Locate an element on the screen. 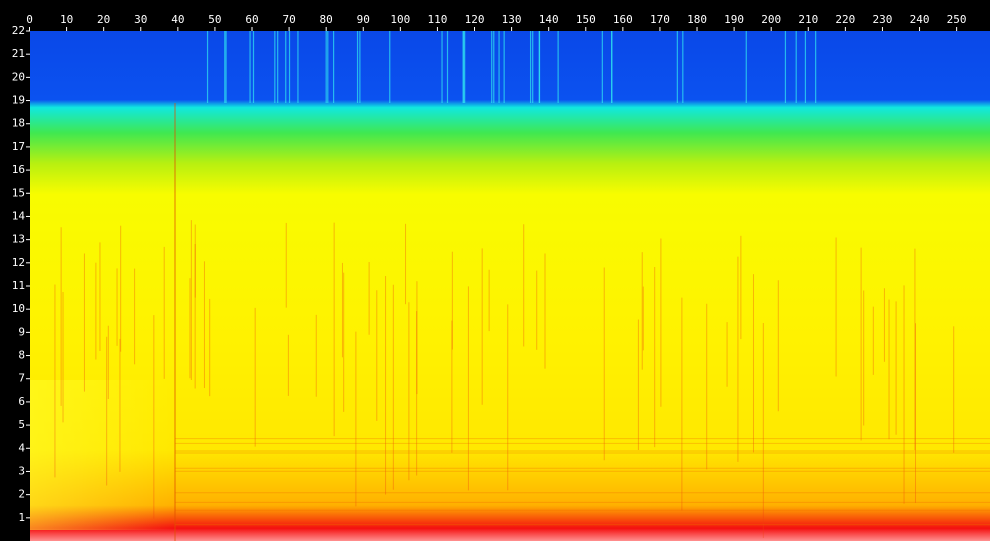 Image resolution: width=990 pixels, height=541 pixels. y-tick-label: 19 is located at coordinates (18, 100).